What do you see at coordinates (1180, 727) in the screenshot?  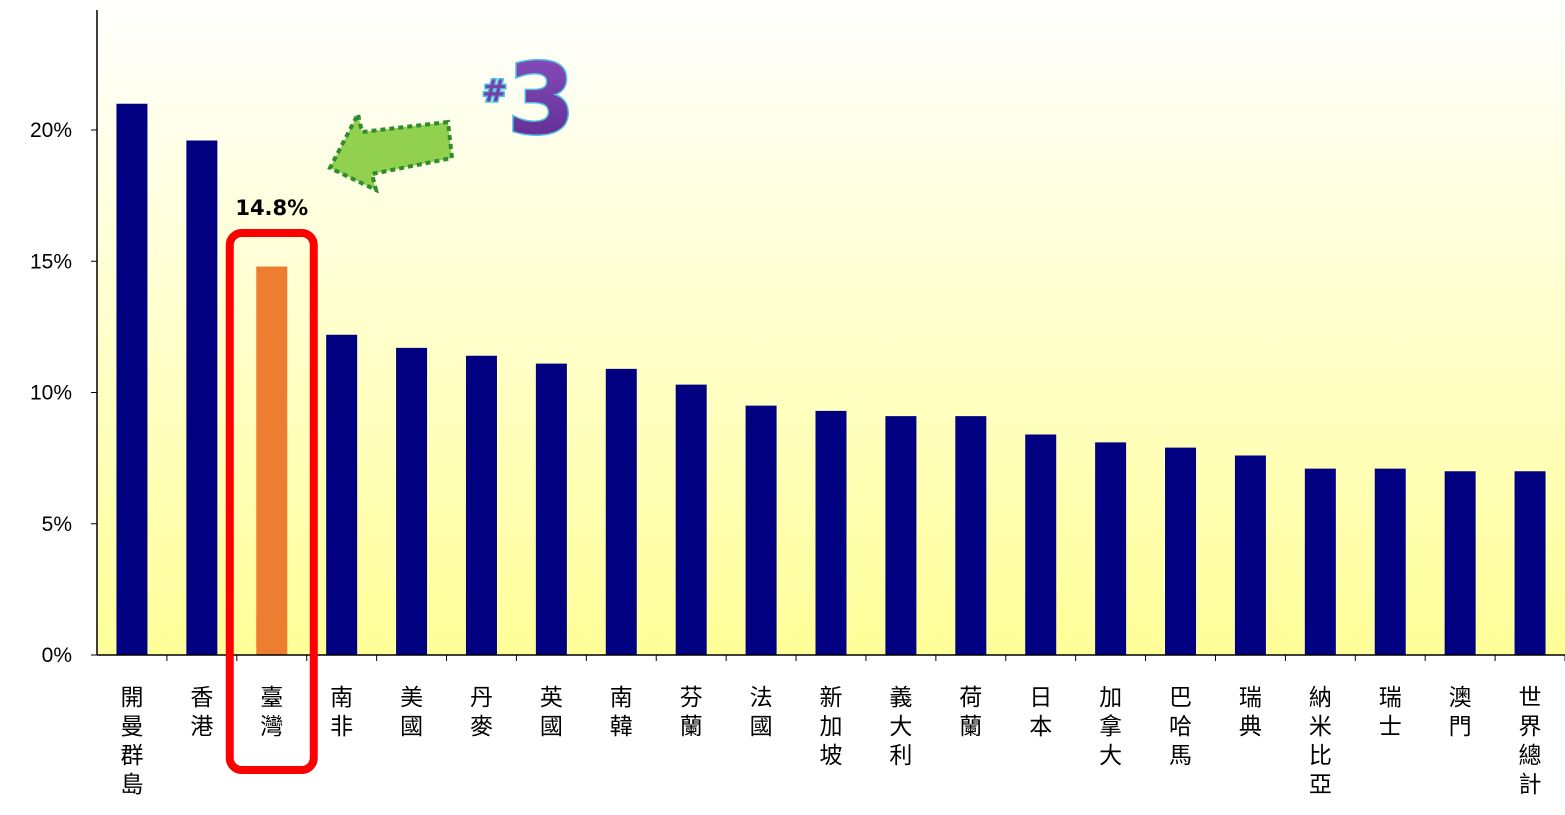 I see `x-tick-label: 巴哈馬` at bounding box center [1180, 727].